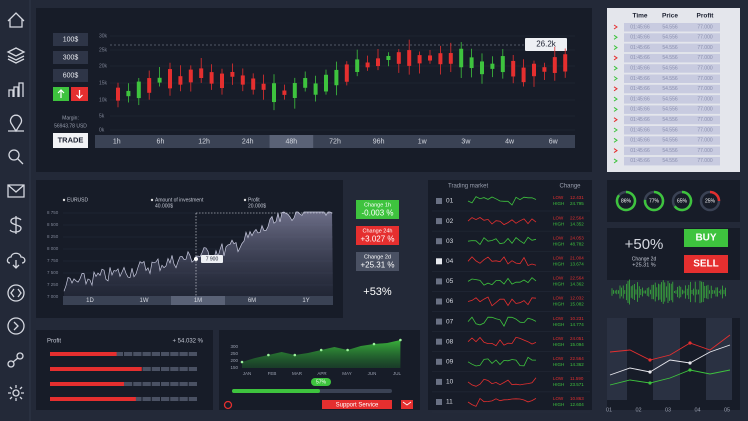 This screenshot has height=421, width=748. What do you see at coordinates (248, 141) in the screenshot?
I see `timeframe: 24h` at bounding box center [248, 141].